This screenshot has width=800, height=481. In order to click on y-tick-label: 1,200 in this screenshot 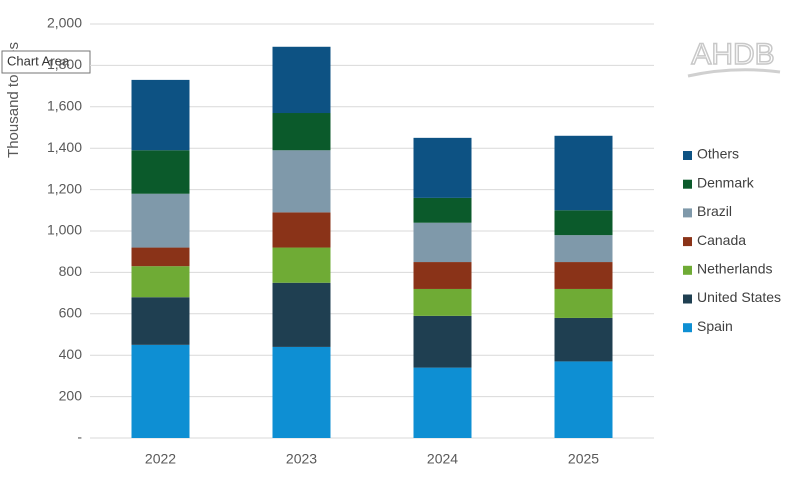, I will do `click(64, 188)`.